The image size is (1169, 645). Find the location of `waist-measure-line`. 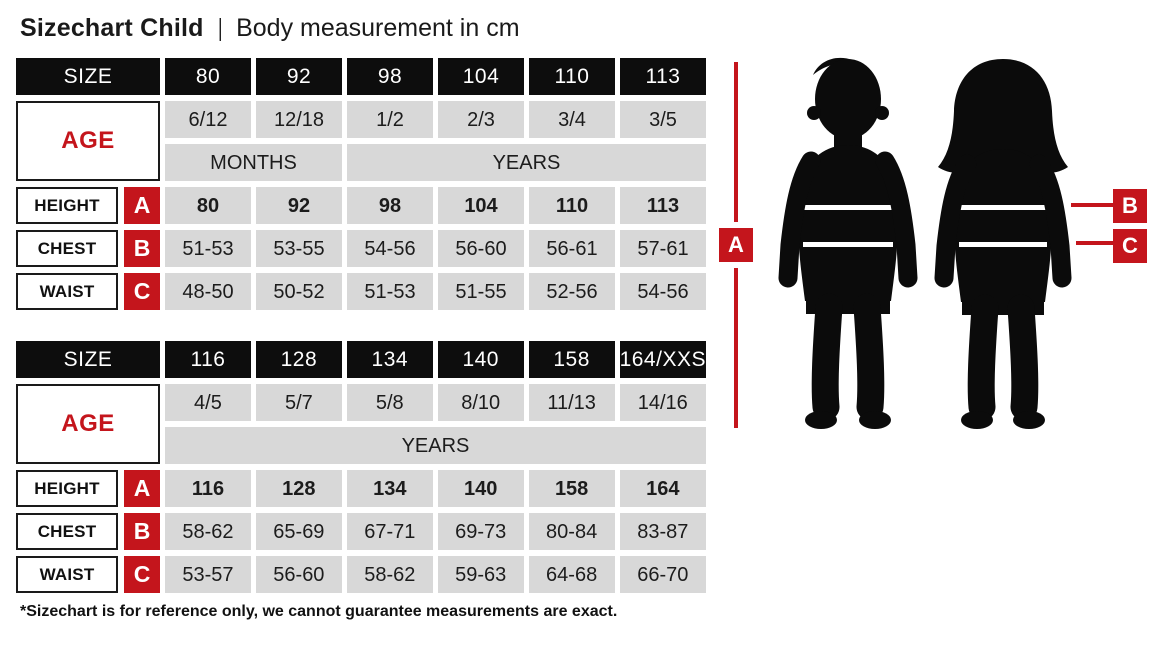

waist-measure-line is located at coordinates (1094, 243).